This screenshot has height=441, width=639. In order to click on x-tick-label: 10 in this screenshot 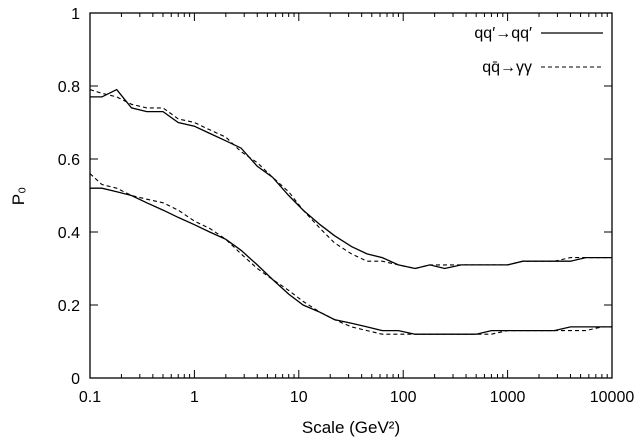, I will do `click(299, 397)`.